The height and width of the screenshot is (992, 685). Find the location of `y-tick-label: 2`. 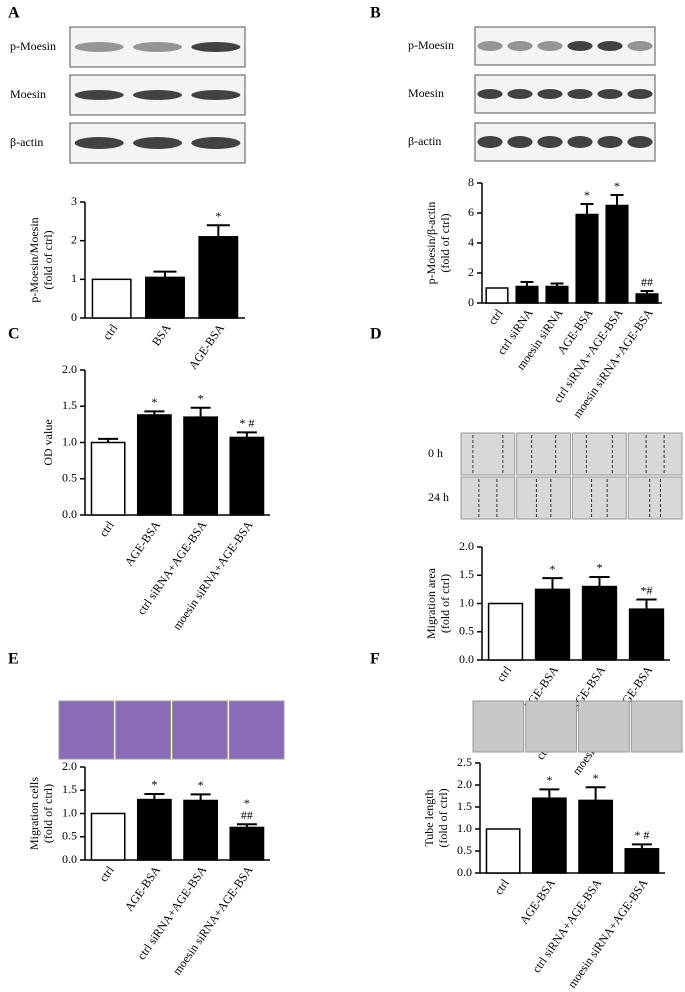

y-tick-label: 2 is located at coordinates (471, 272).